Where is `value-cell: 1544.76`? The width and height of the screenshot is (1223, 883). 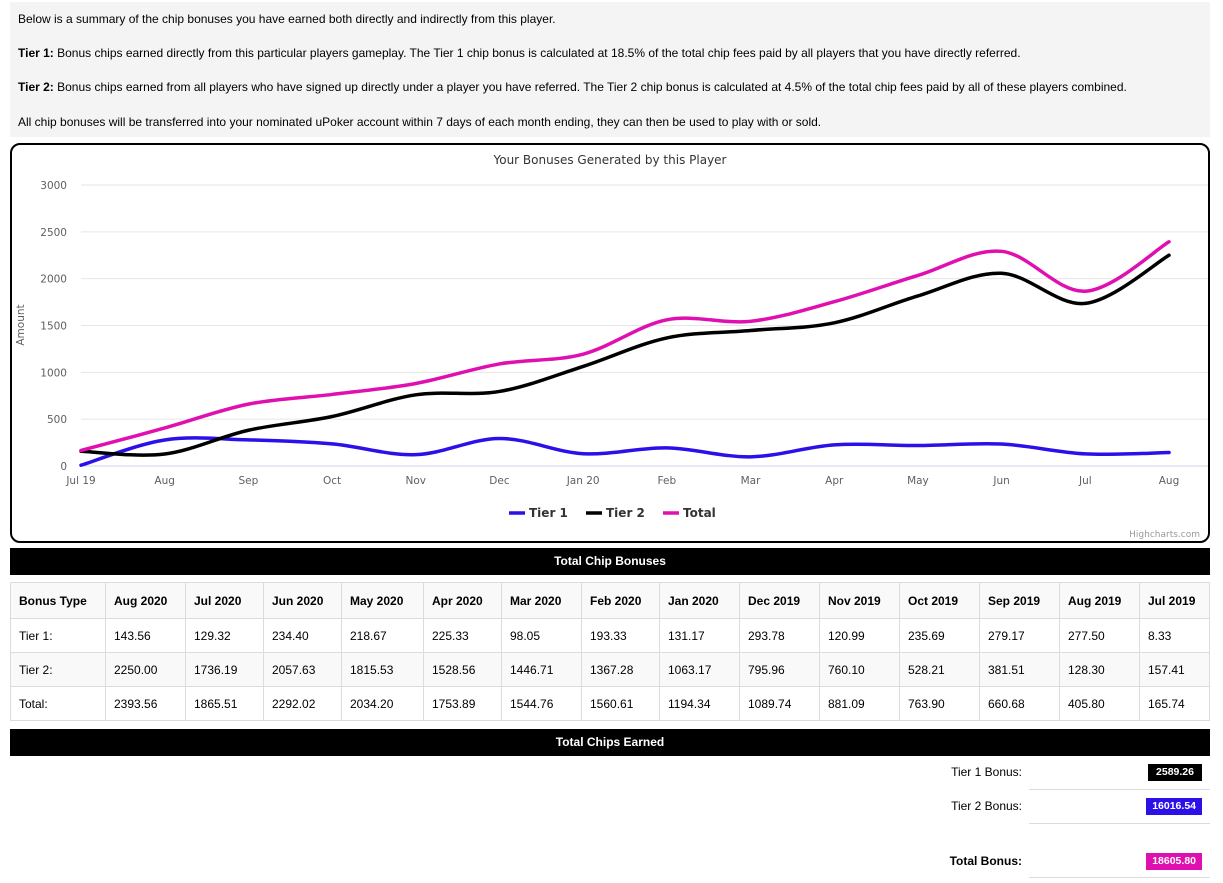
value-cell: 1544.76 is located at coordinates (541, 703).